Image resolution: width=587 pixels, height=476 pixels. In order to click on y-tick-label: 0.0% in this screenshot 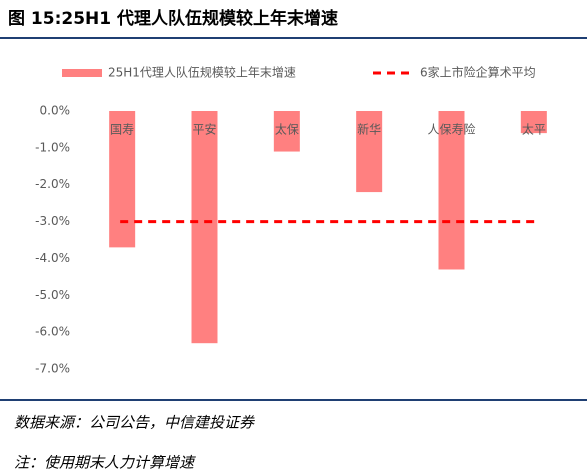, I will do `click(55, 111)`.